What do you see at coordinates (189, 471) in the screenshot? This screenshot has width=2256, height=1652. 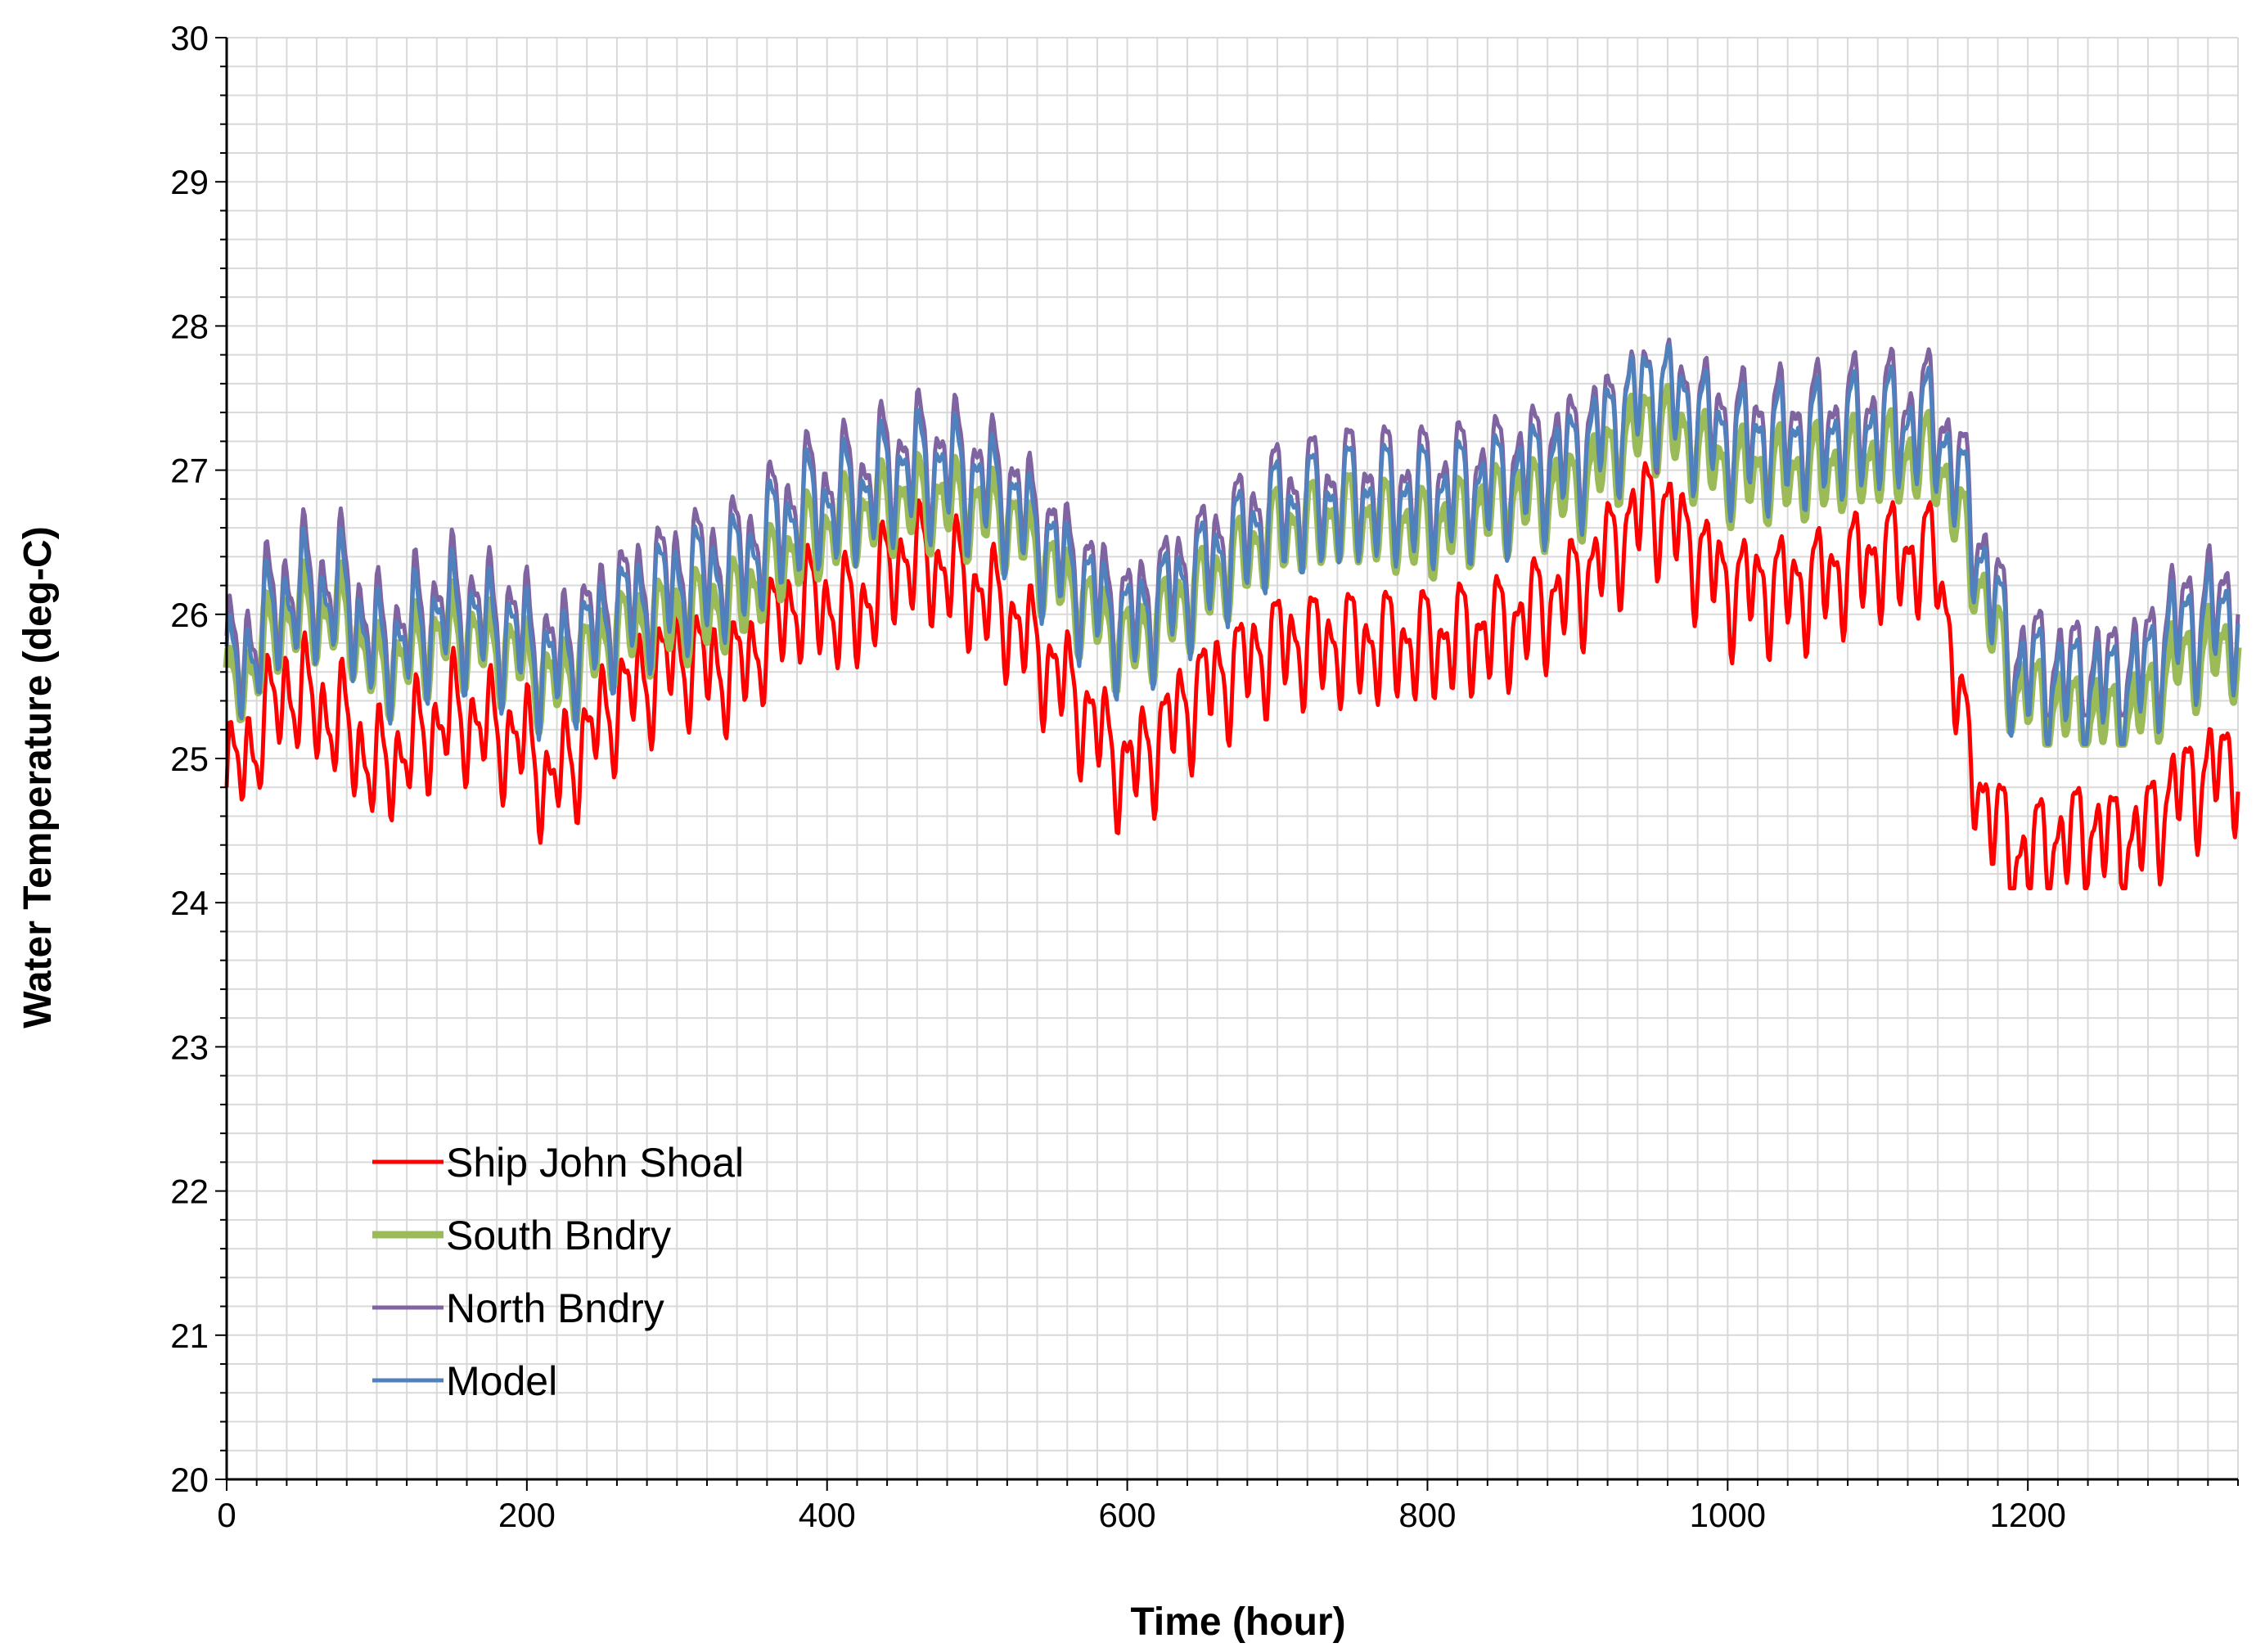 I see `y-tick-label: 27` at bounding box center [189, 471].